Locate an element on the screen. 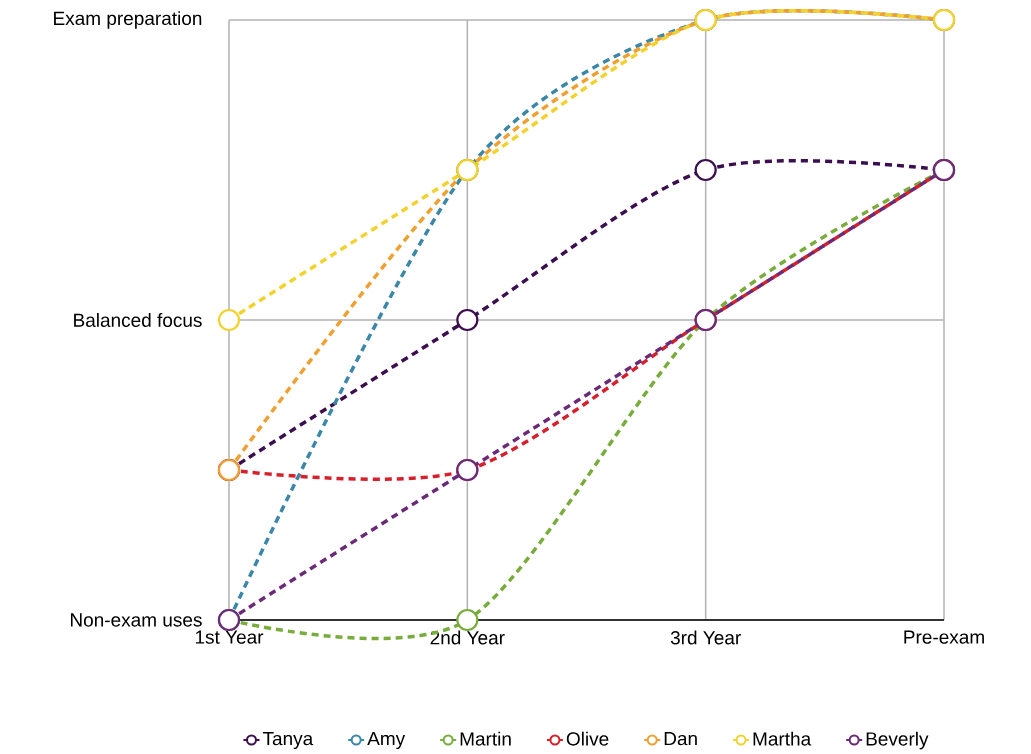  x-tick-label: 3rd Year is located at coordinates (705, 637).